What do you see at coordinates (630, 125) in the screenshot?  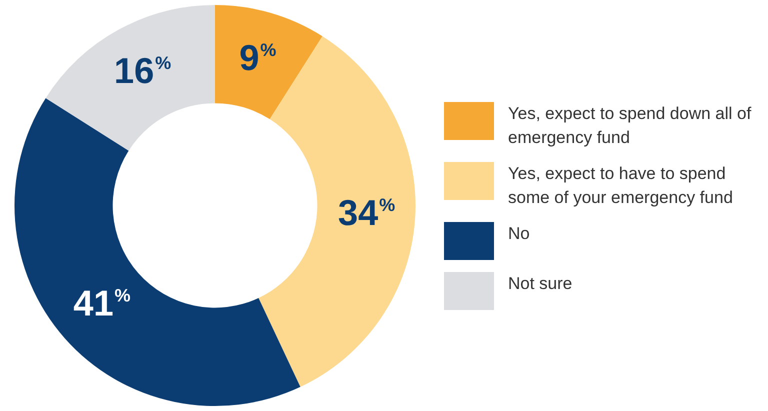 I see `legend-label: Yes, expect to spend down all of emergency fund` at bounding box center [630, 125].